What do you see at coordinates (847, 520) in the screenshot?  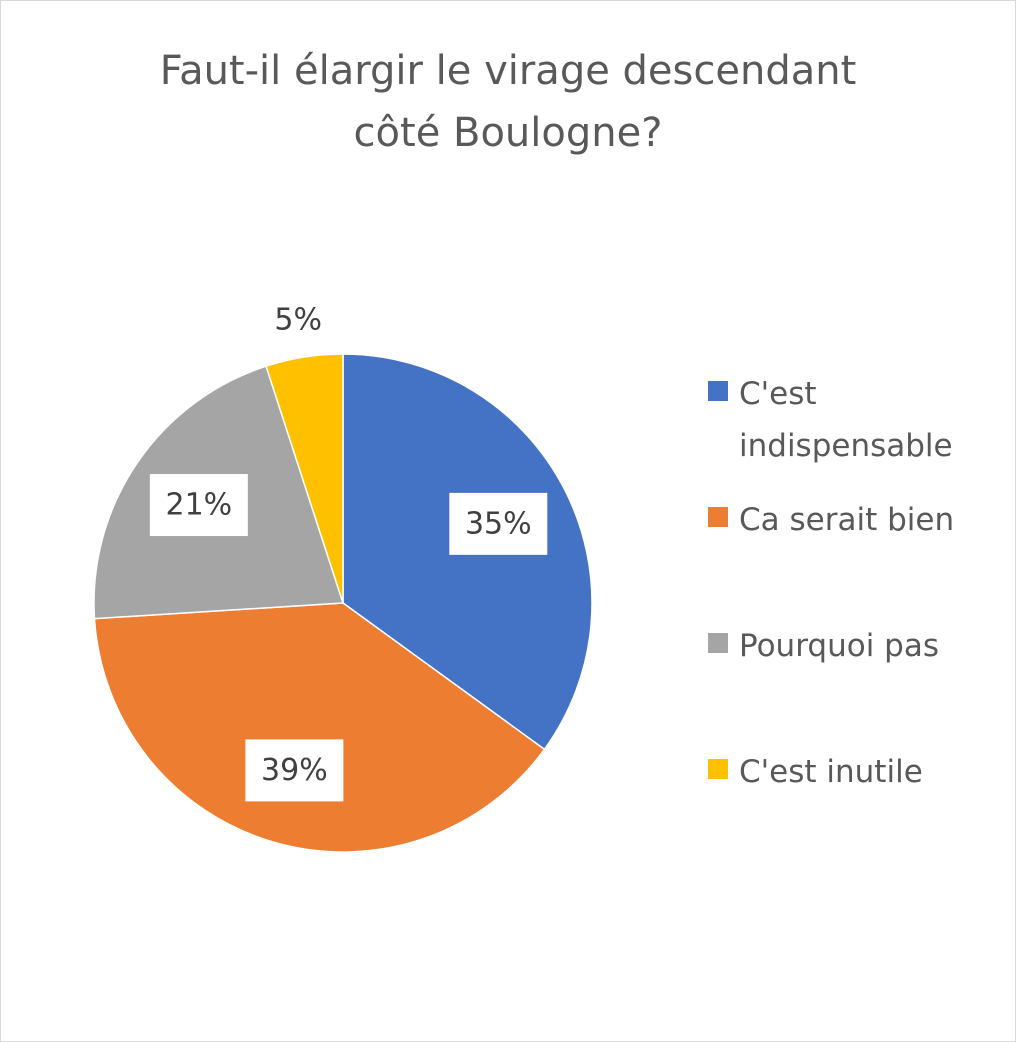 I see `legend-label-serait-bien: Ca serait bien` at bounding box center [847, 520].